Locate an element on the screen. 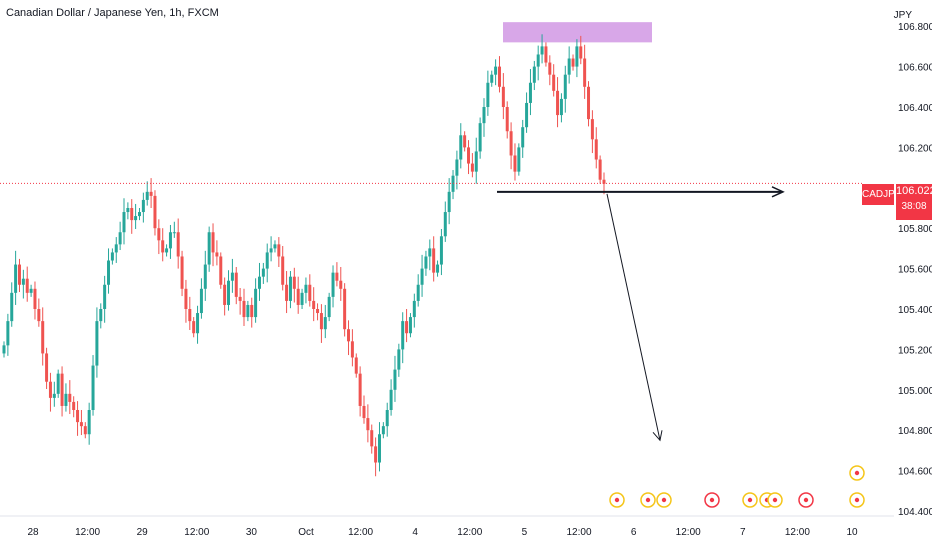  canada-flag-icon is located at coordinates (648, 500).